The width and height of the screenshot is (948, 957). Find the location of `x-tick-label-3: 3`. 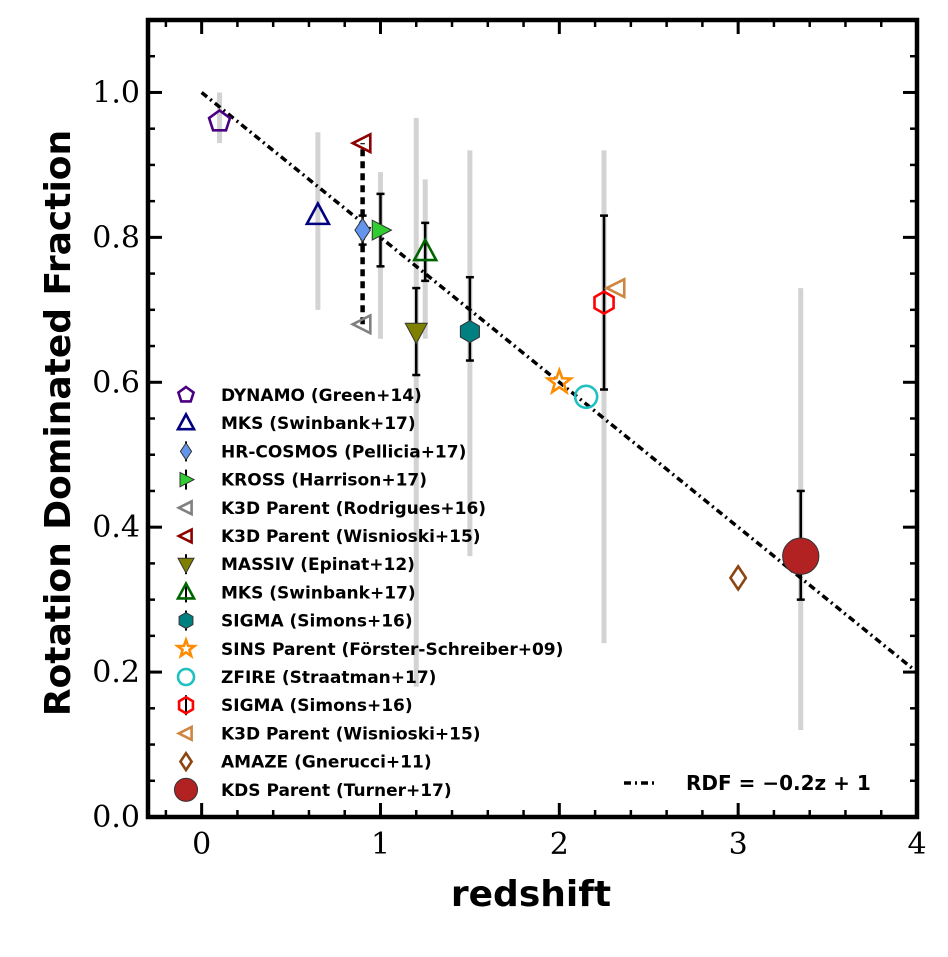

x-tick-label-3: 3 is located at coordinates (738, 844).